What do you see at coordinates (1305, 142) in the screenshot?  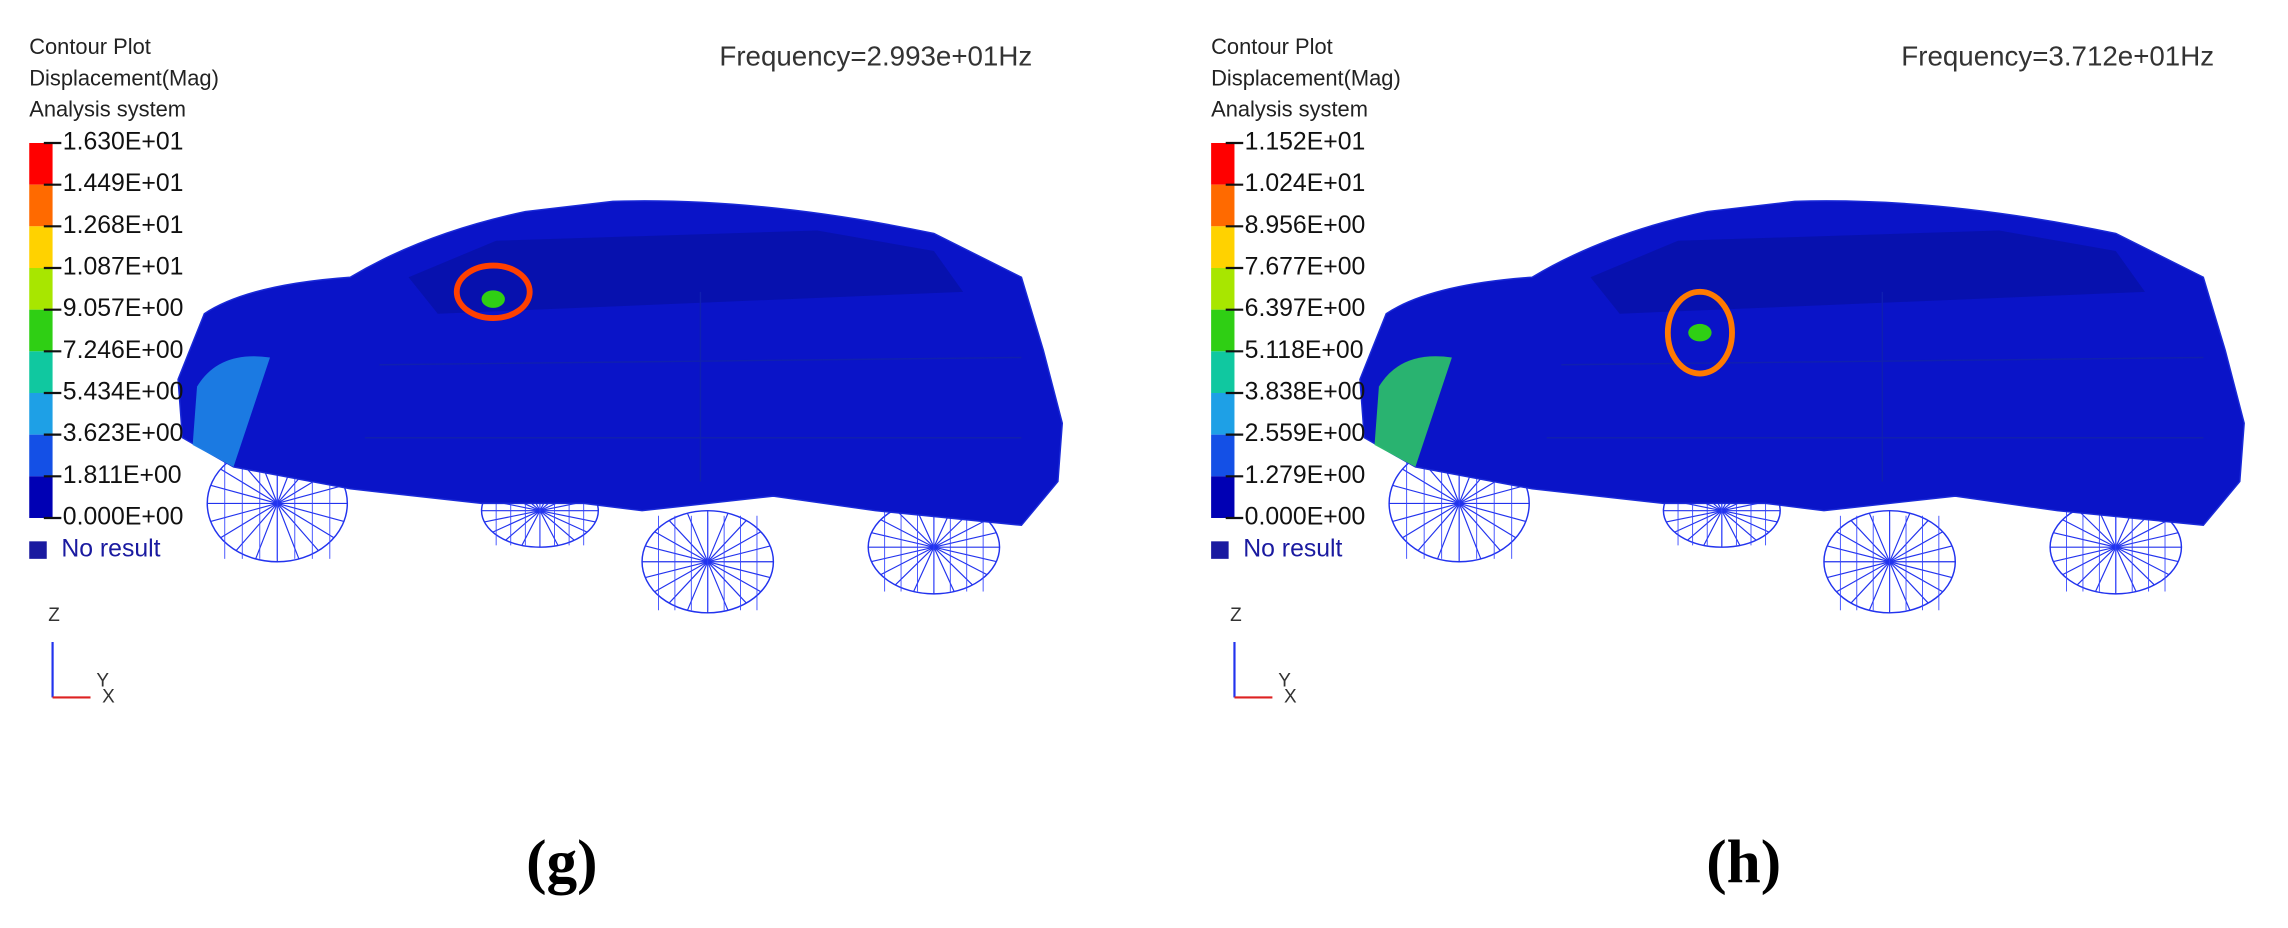 I see `legend-label: 1.152E+01` at bounding box center [1305, 142].